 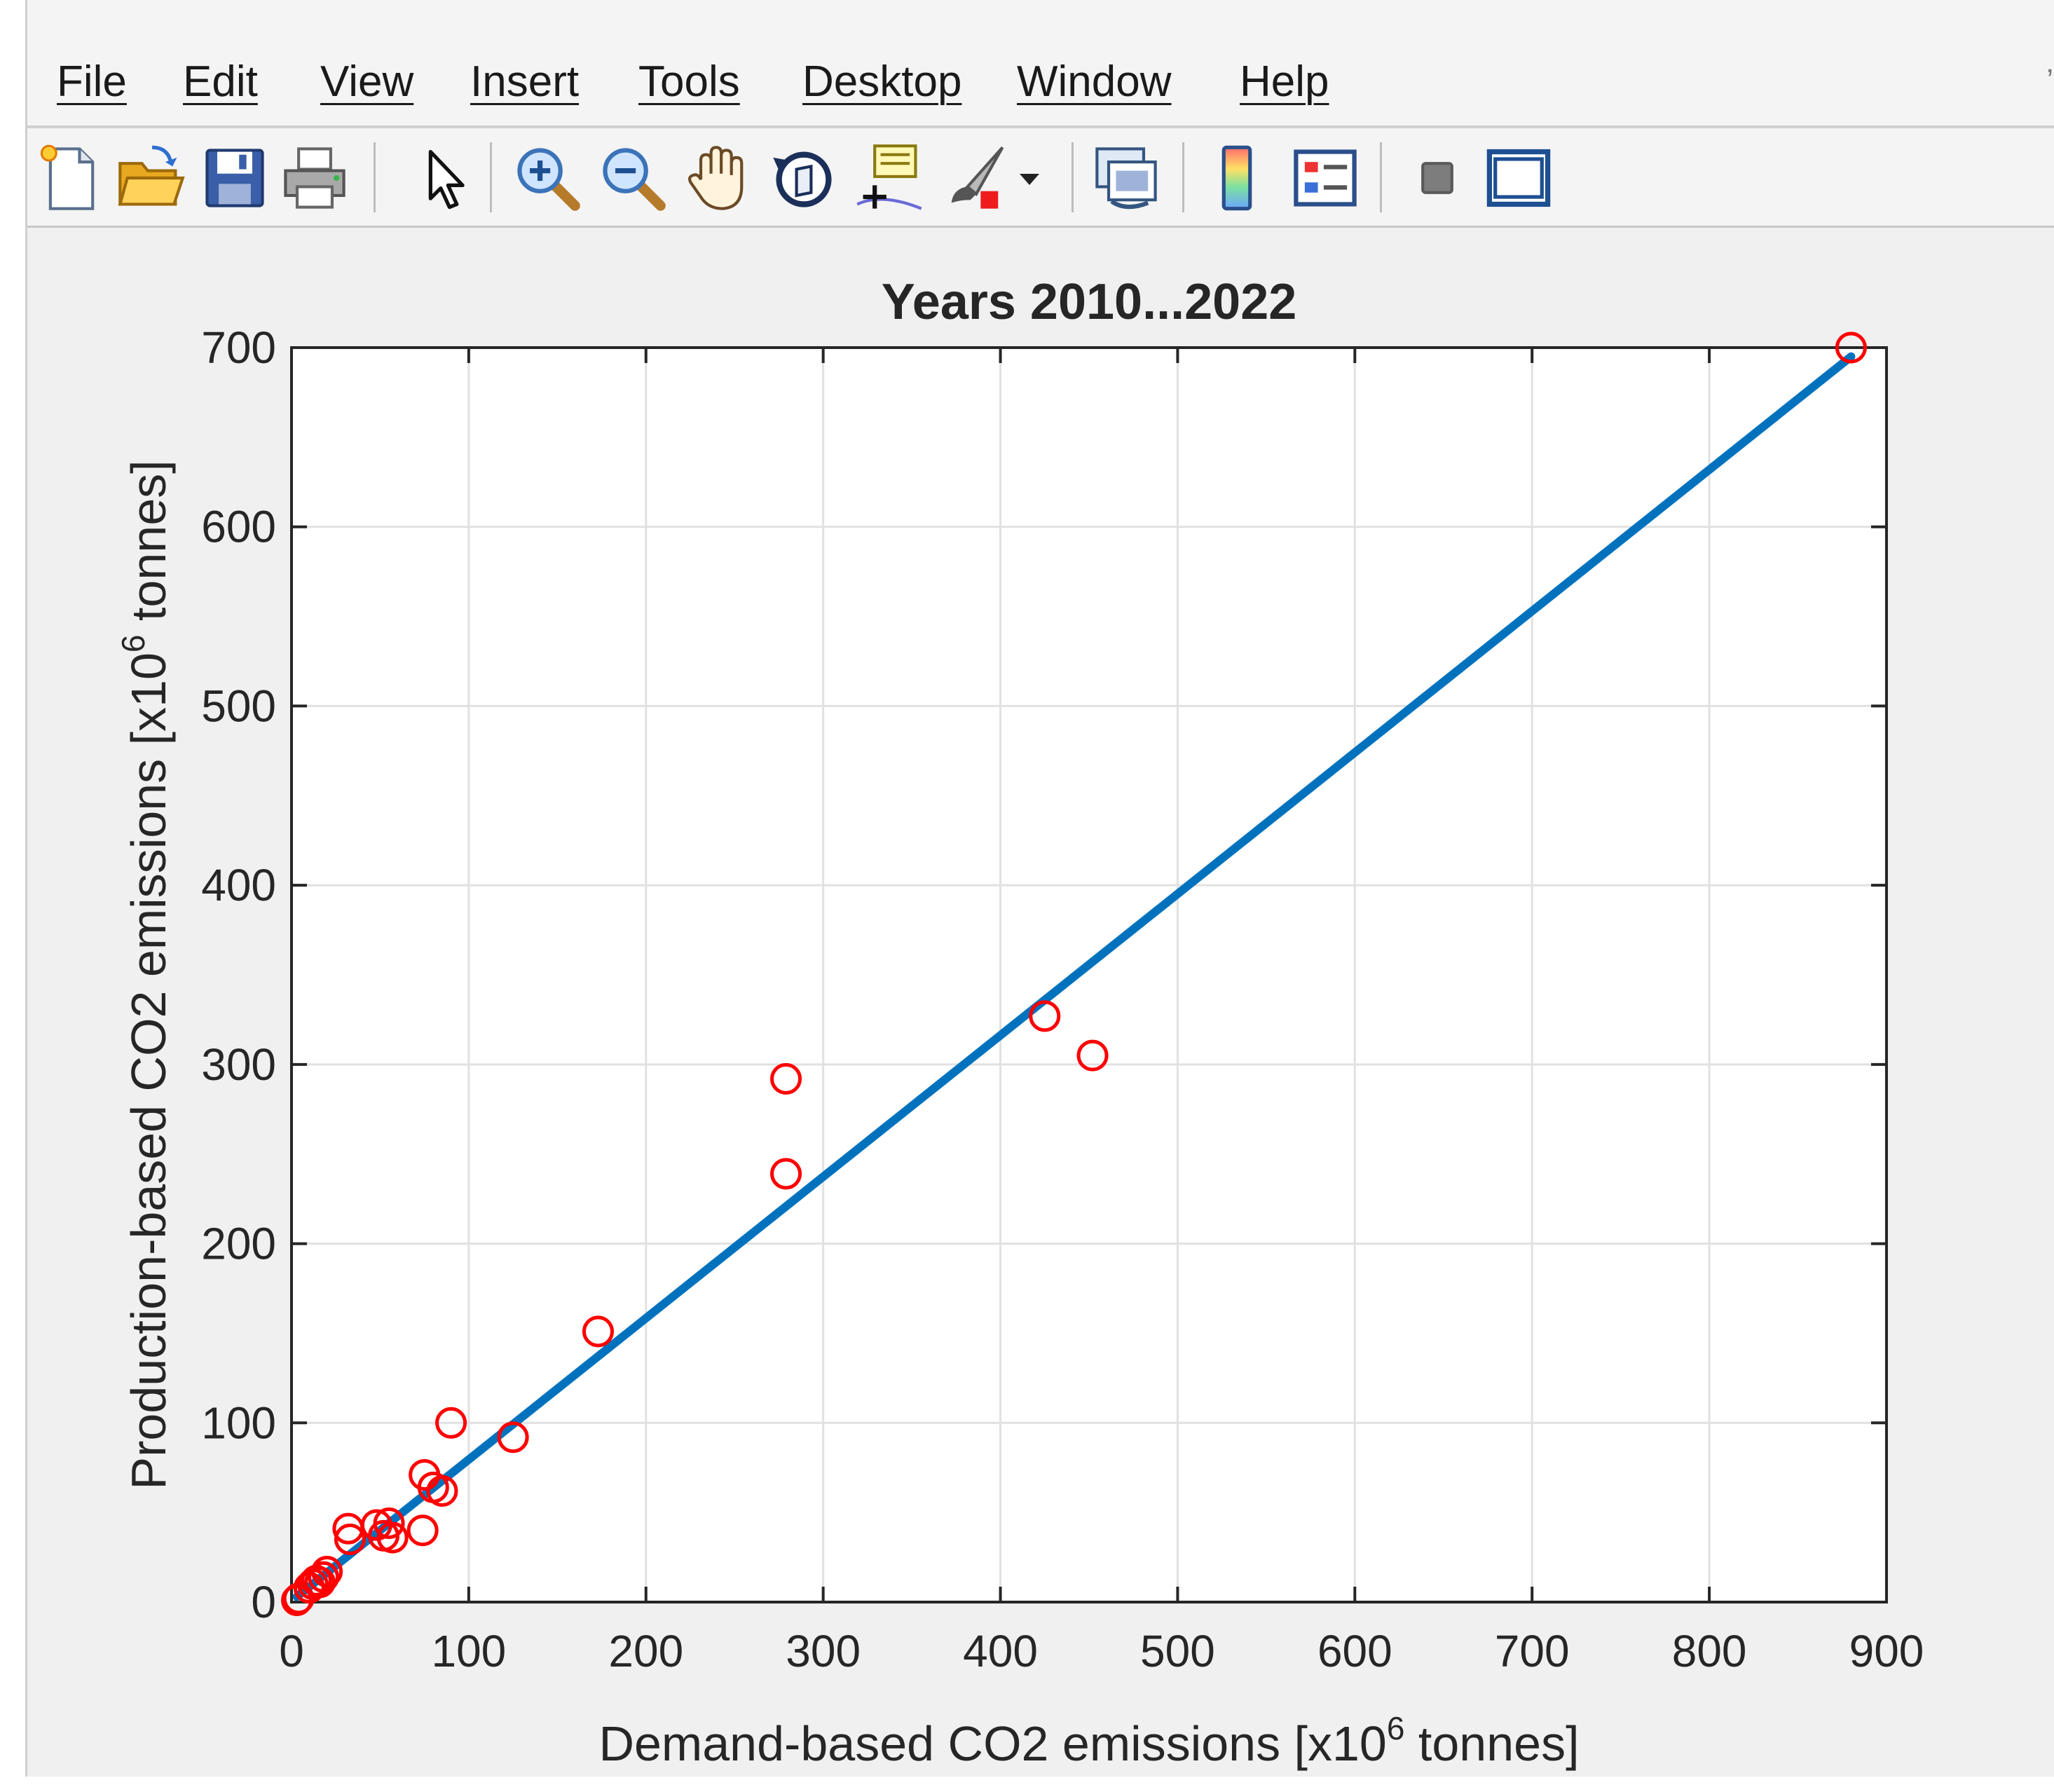 I want to click on menu-tools: Tools, so click(x=689, y=81).